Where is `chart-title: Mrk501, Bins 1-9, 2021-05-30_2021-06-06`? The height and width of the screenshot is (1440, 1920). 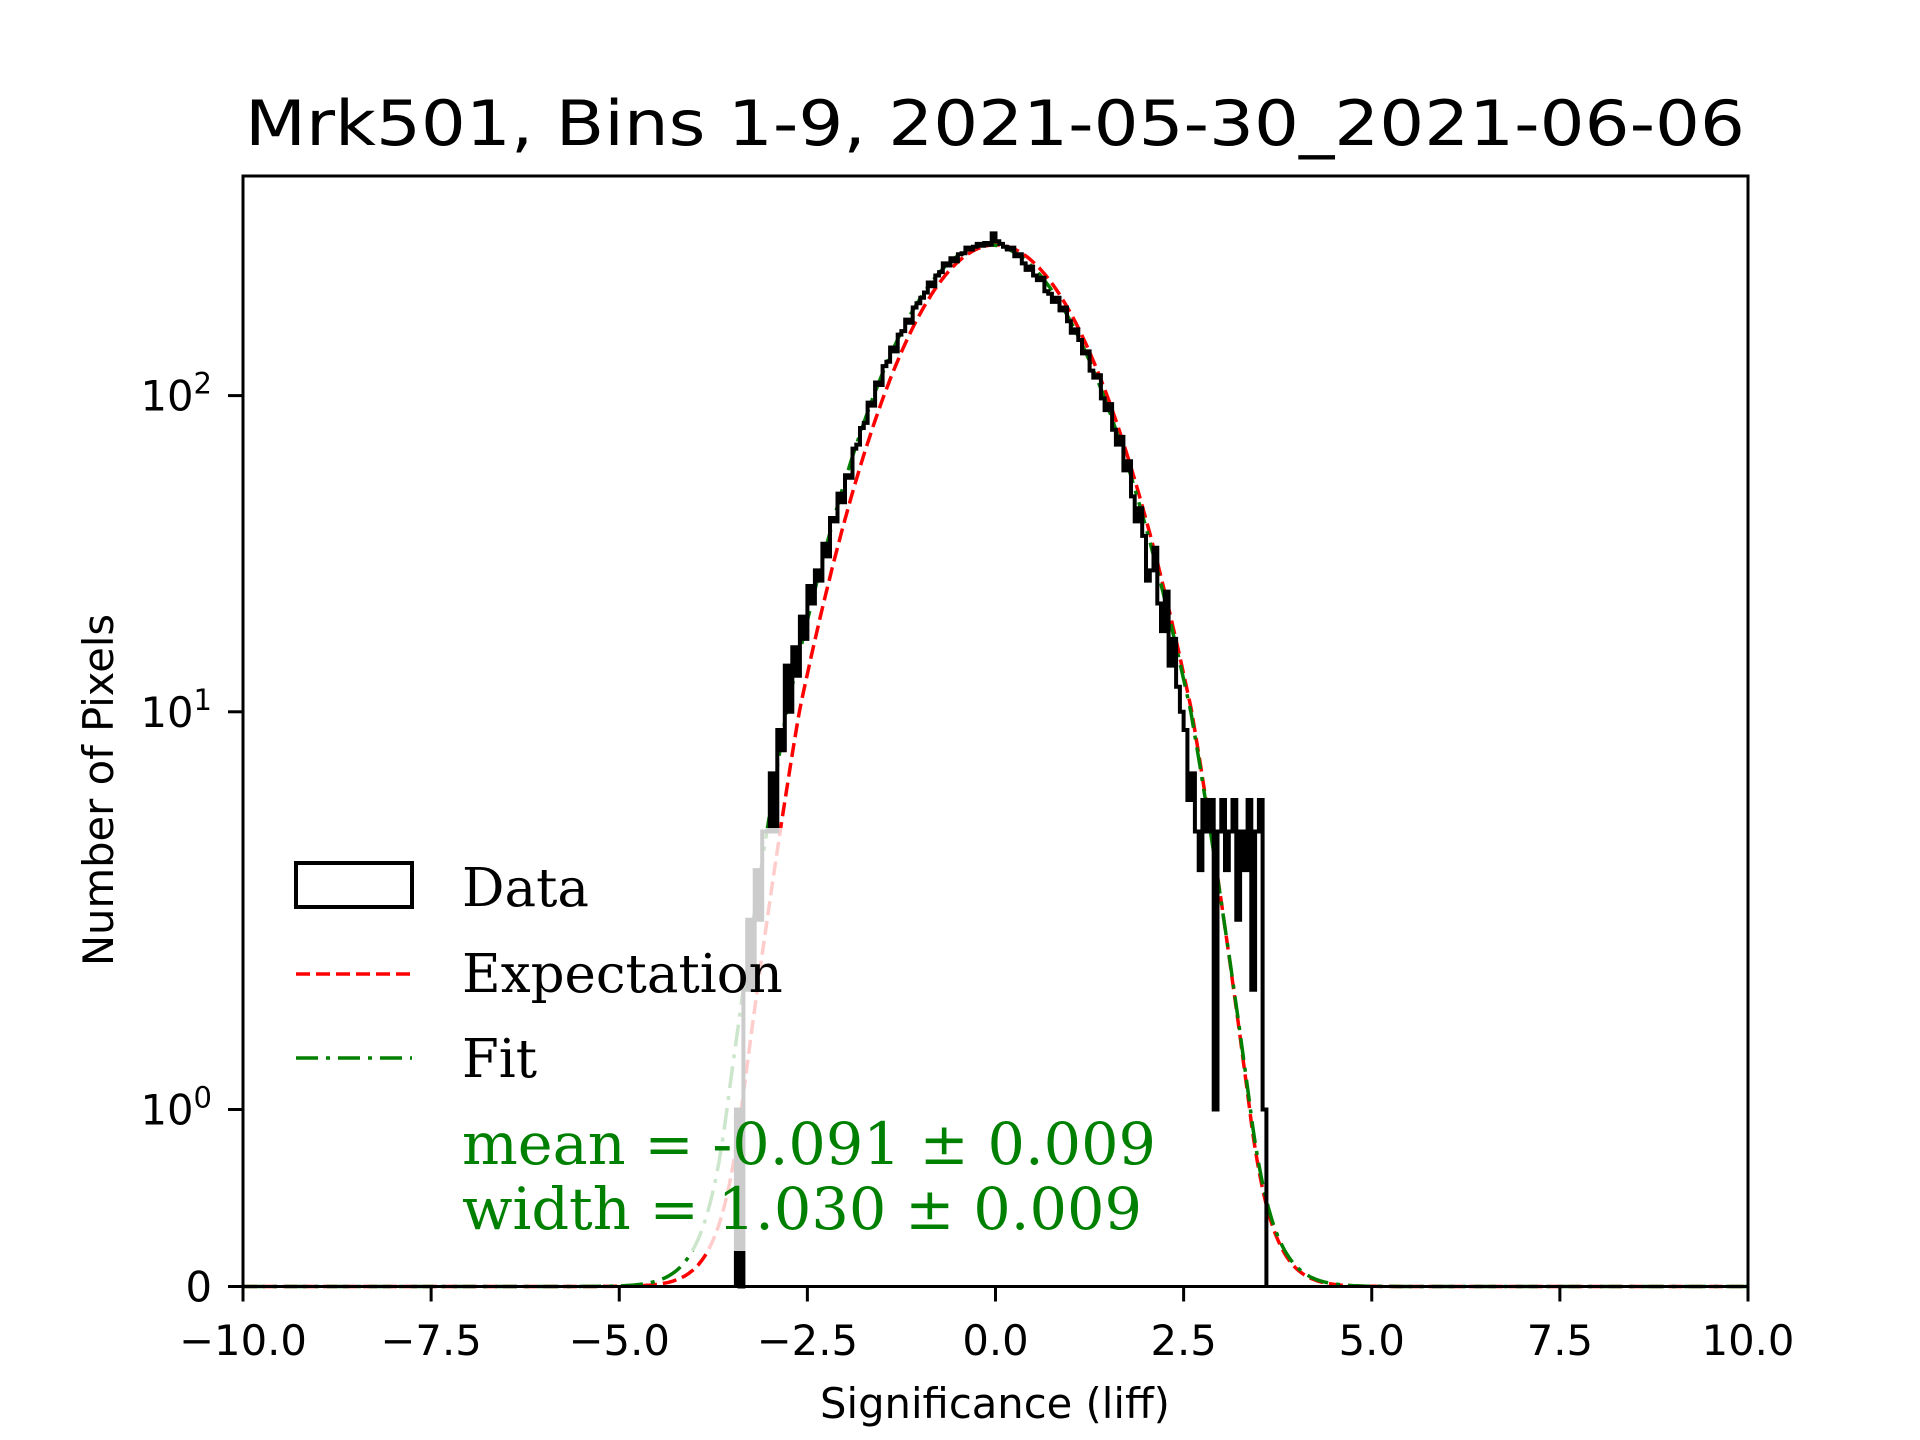
chart-title: Mrk501, Bins 1-9, 2021-05-30_2021-06-06 is located at coordinates (995, 123).